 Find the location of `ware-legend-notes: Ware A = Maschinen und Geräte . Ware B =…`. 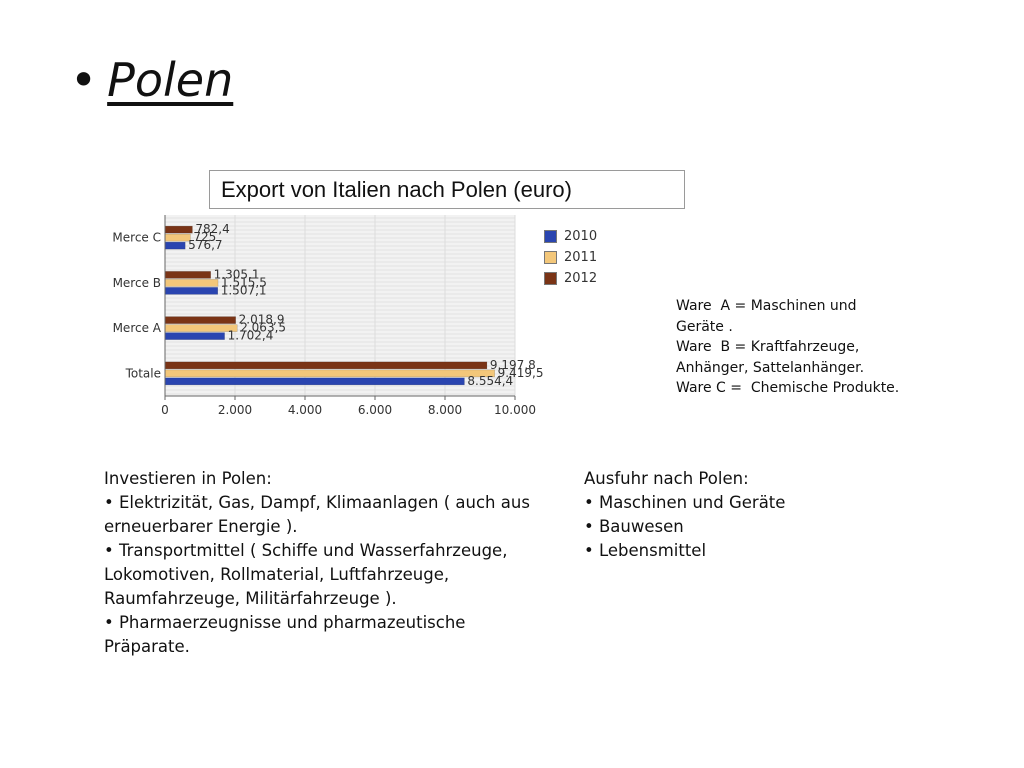

ware-legend-notes: Ware A = Maschinen und Geräte . Ware B =… is located at coordinates (826, 347).